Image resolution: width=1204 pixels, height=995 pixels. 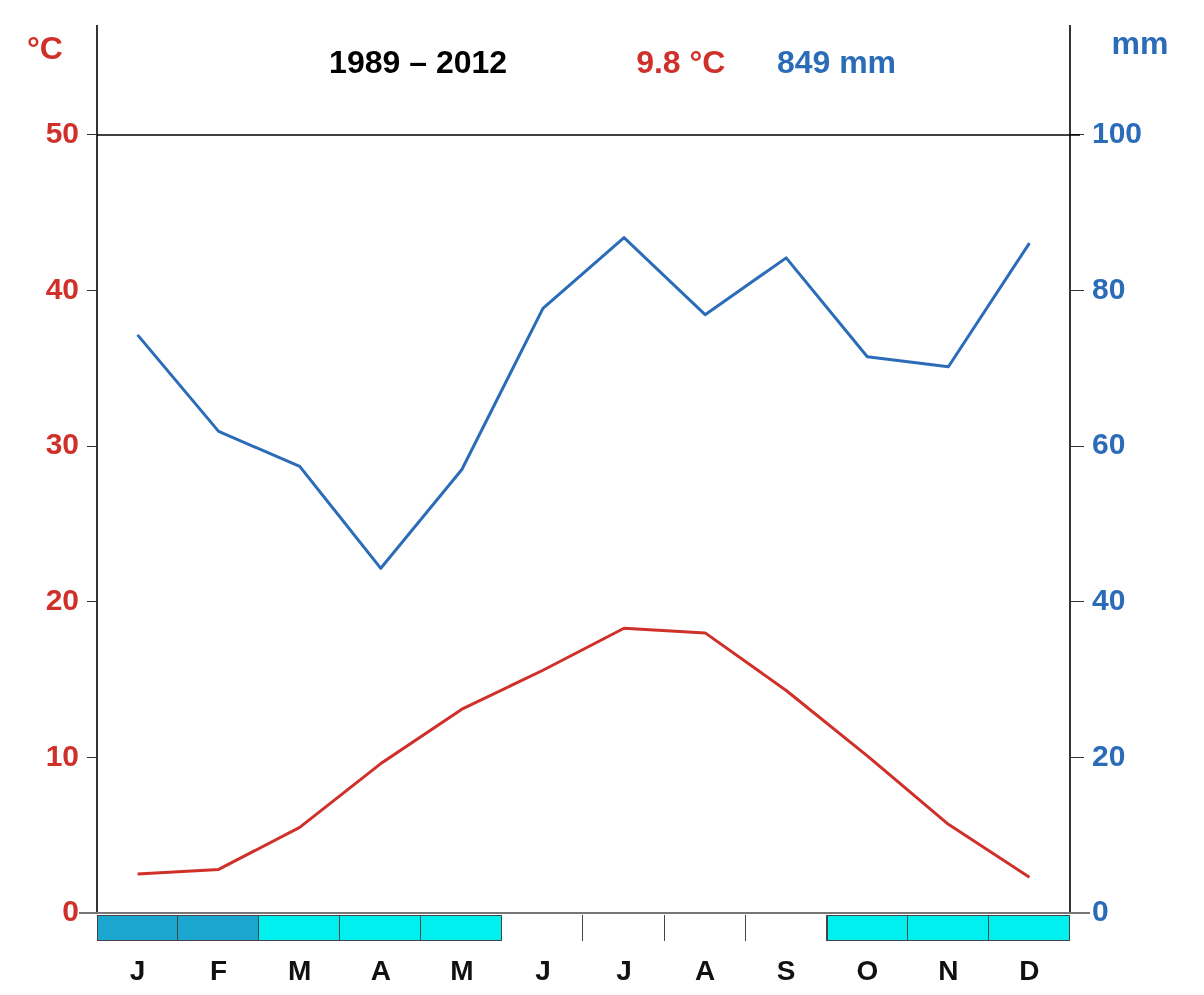 What do you see at coordinates (62, 755) in the screenshot?
I see `y-tick-label: 10` at bounding box center [62, 755].